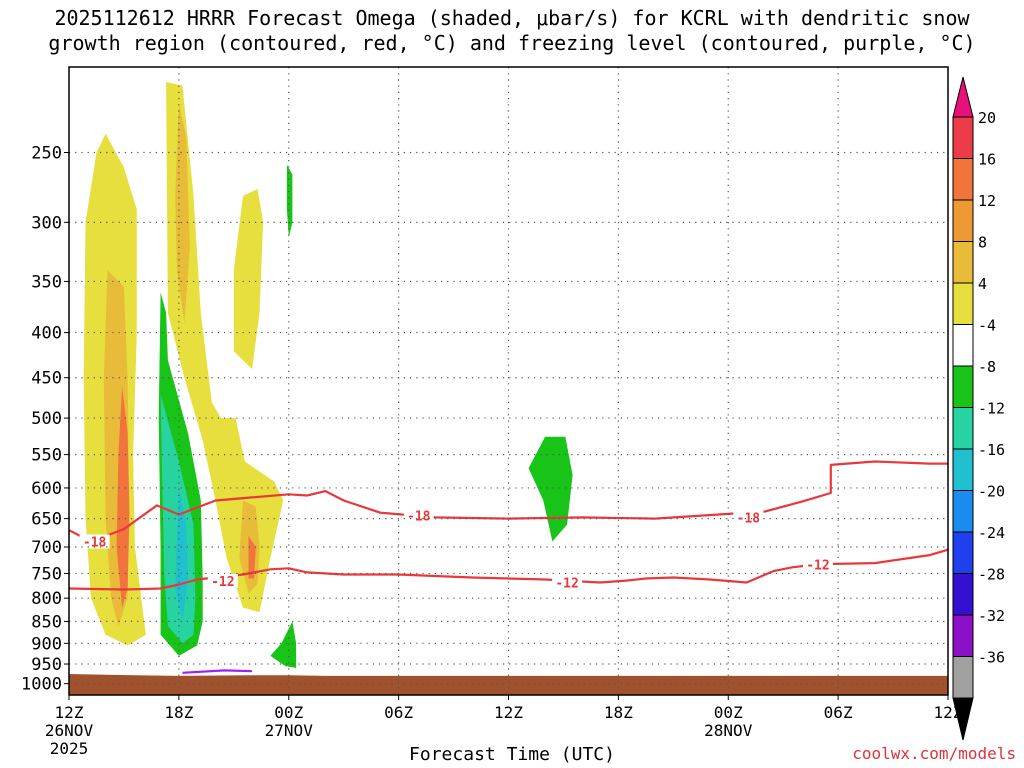  Describe the element at coordinates (289, 730) in the screenshot. I see `x-tick-date: 27NOV` at that location.